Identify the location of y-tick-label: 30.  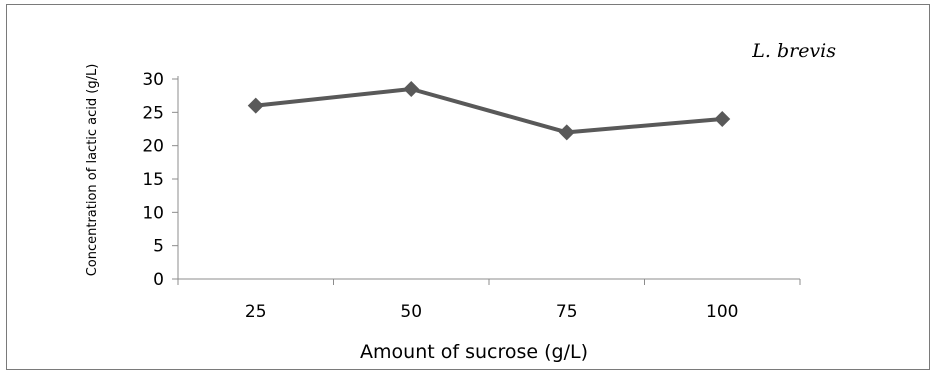
(153, 80).